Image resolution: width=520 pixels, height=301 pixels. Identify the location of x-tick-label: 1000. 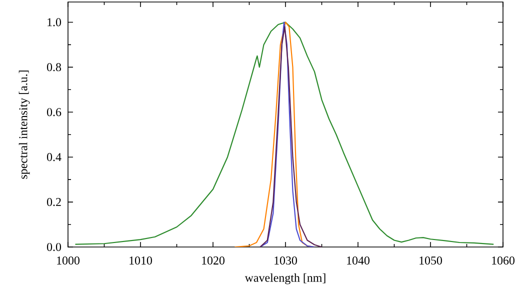
(68, 260).